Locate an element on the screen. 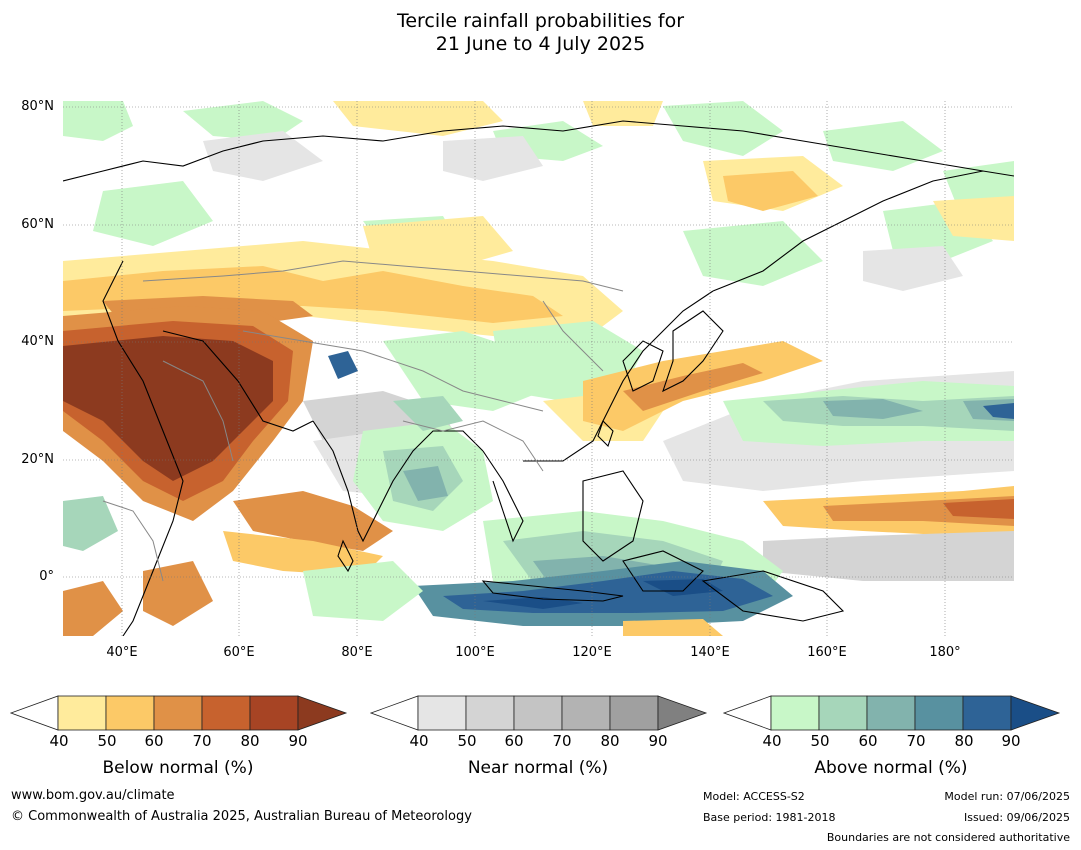 This screenshot has width=1081, height=850. model-text: Model: ACCESS-S2 is located at coordinates (754, 796).